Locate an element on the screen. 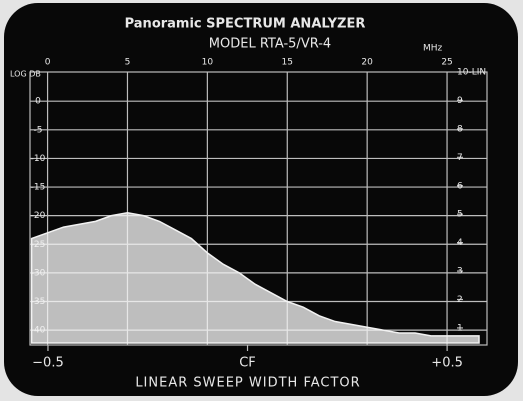 The width and height of the screenshot is (523, 401). y-tick-label: -15 is located at coordinates (38, 188).